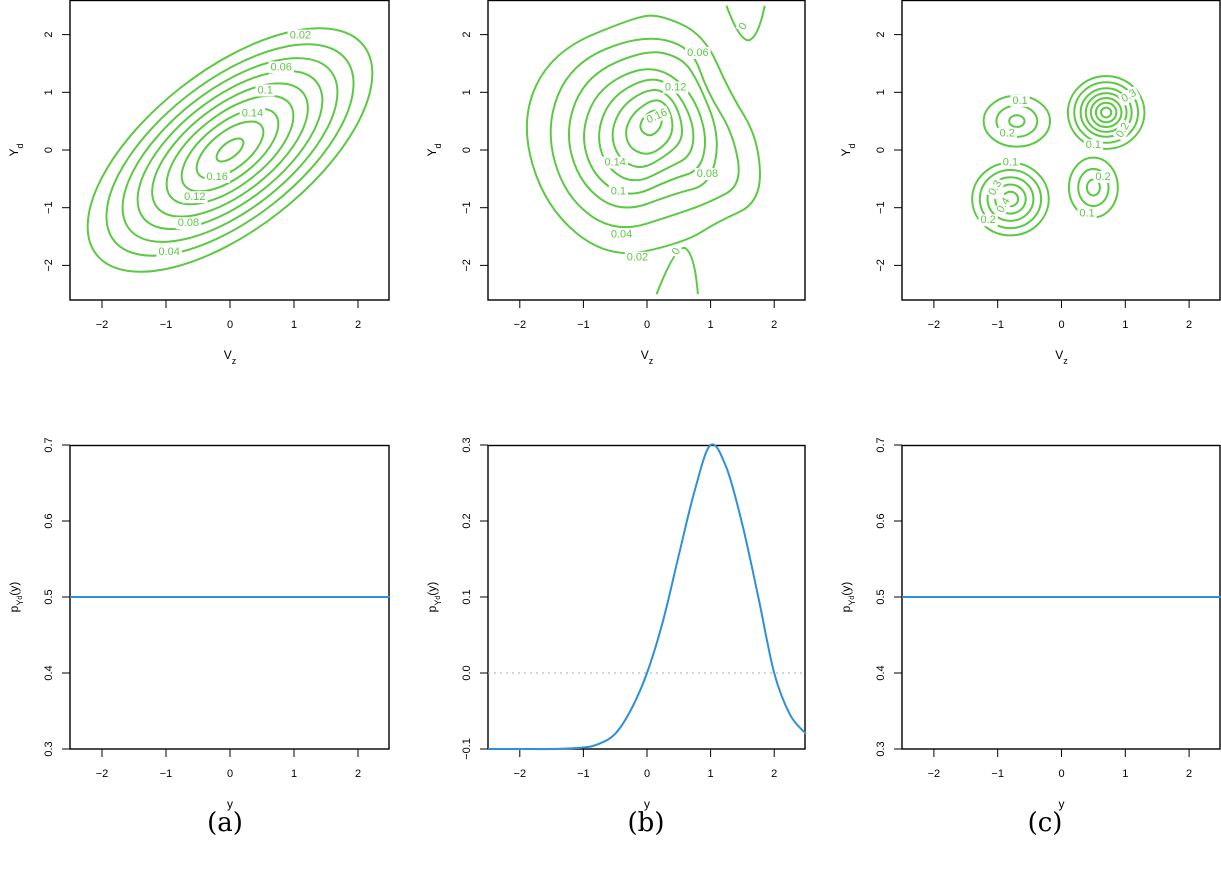 This screenshot has width=1221, height=881. Describe the element at coordinates (848, 149) in the screenshot. I see `y-axis-label: Yd` at that location.